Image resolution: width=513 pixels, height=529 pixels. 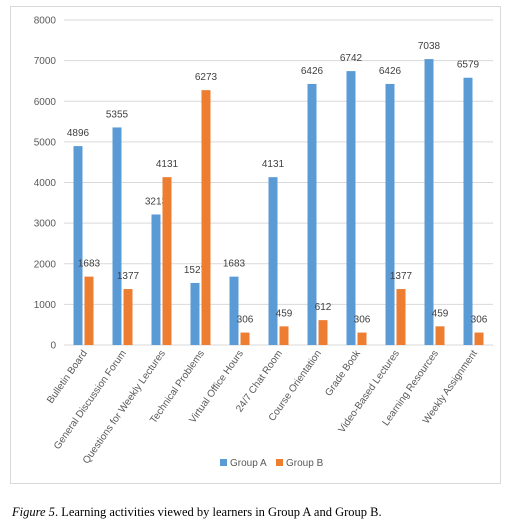 I want to click on data-label-group-b: 6273, so click(x=206, y=77).